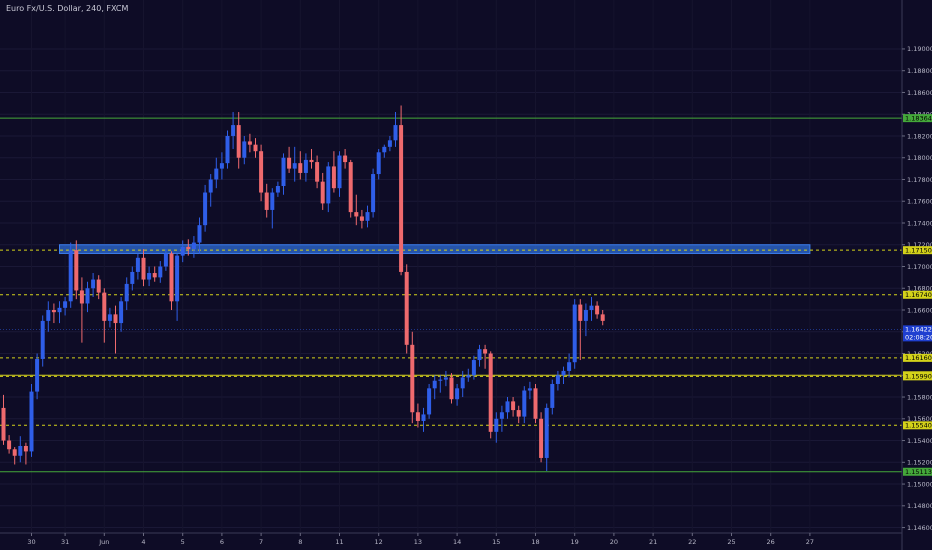  What do you see at coordinates (919, 202) in the screenshot?
I see `y-tick-label: 1.17600` at bounding box center [919, 202].